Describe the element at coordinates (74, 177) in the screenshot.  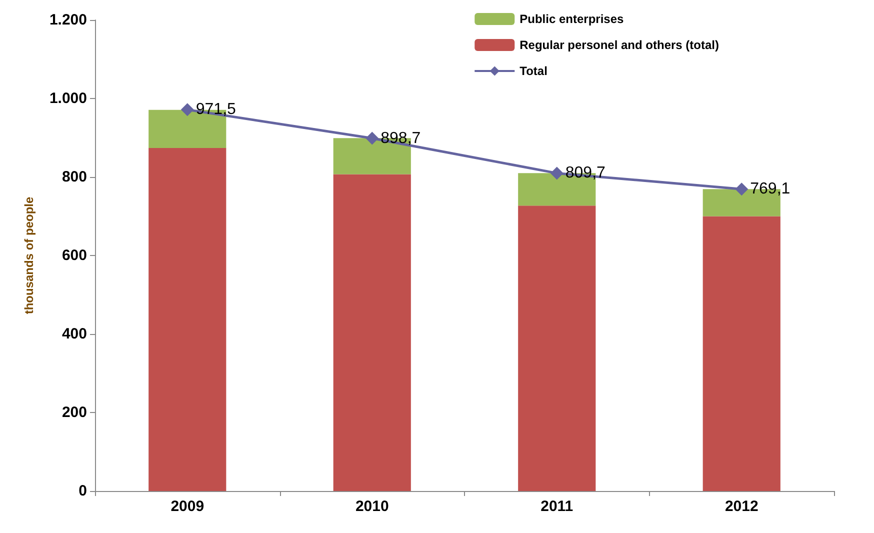
I see `y-tick-label: 800` at that location.